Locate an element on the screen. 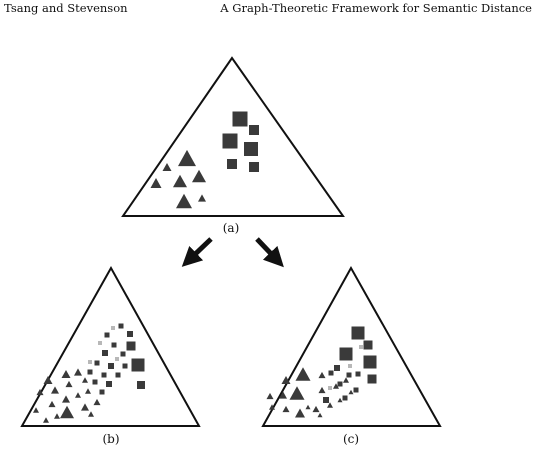 The width and height of the screenshot is (536, 450). triangle-frame-c is located at coordinates (351, 346).